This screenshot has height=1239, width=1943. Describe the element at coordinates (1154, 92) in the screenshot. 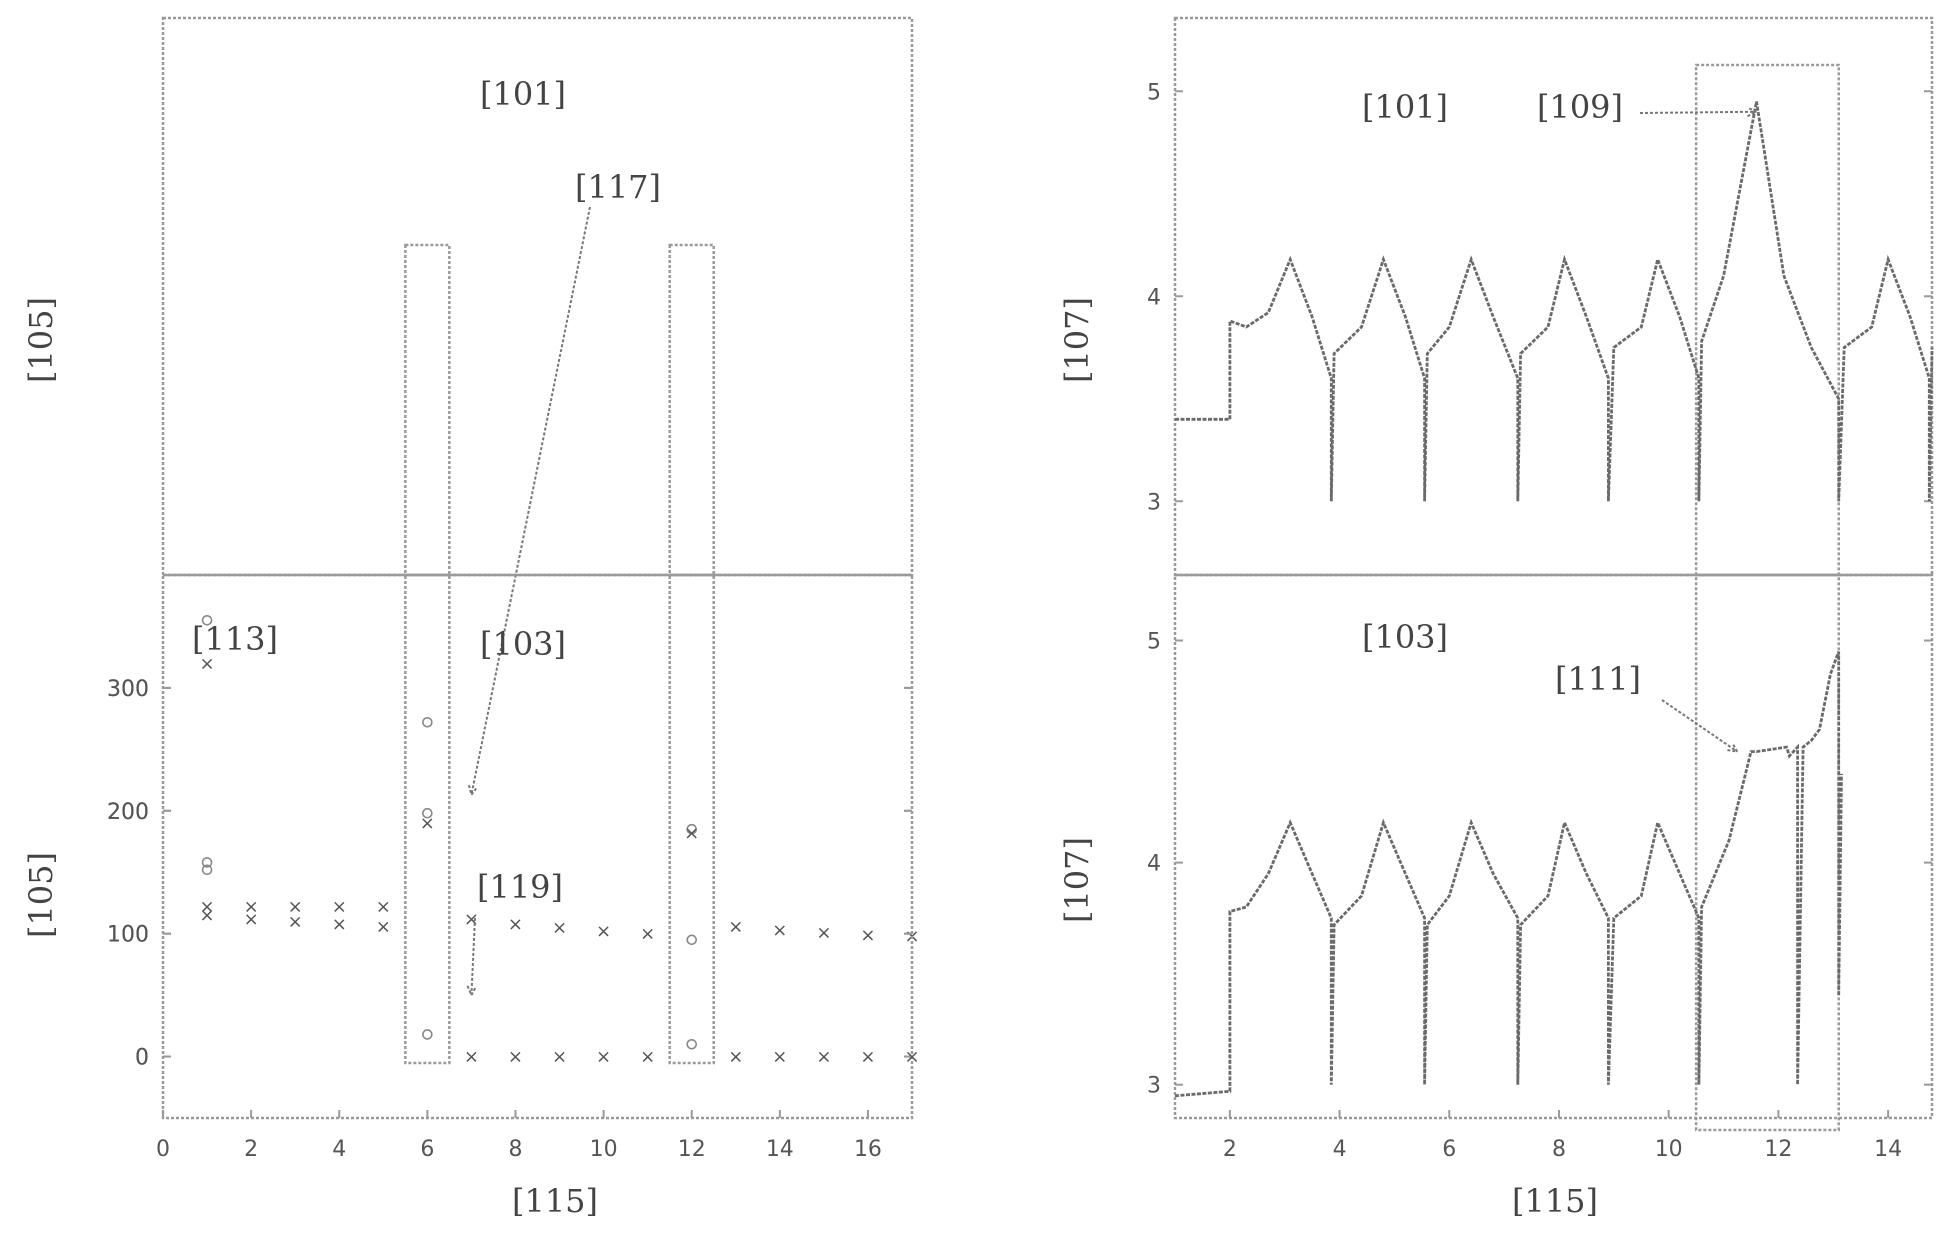

I see `y-tick-label: 5` at that location.